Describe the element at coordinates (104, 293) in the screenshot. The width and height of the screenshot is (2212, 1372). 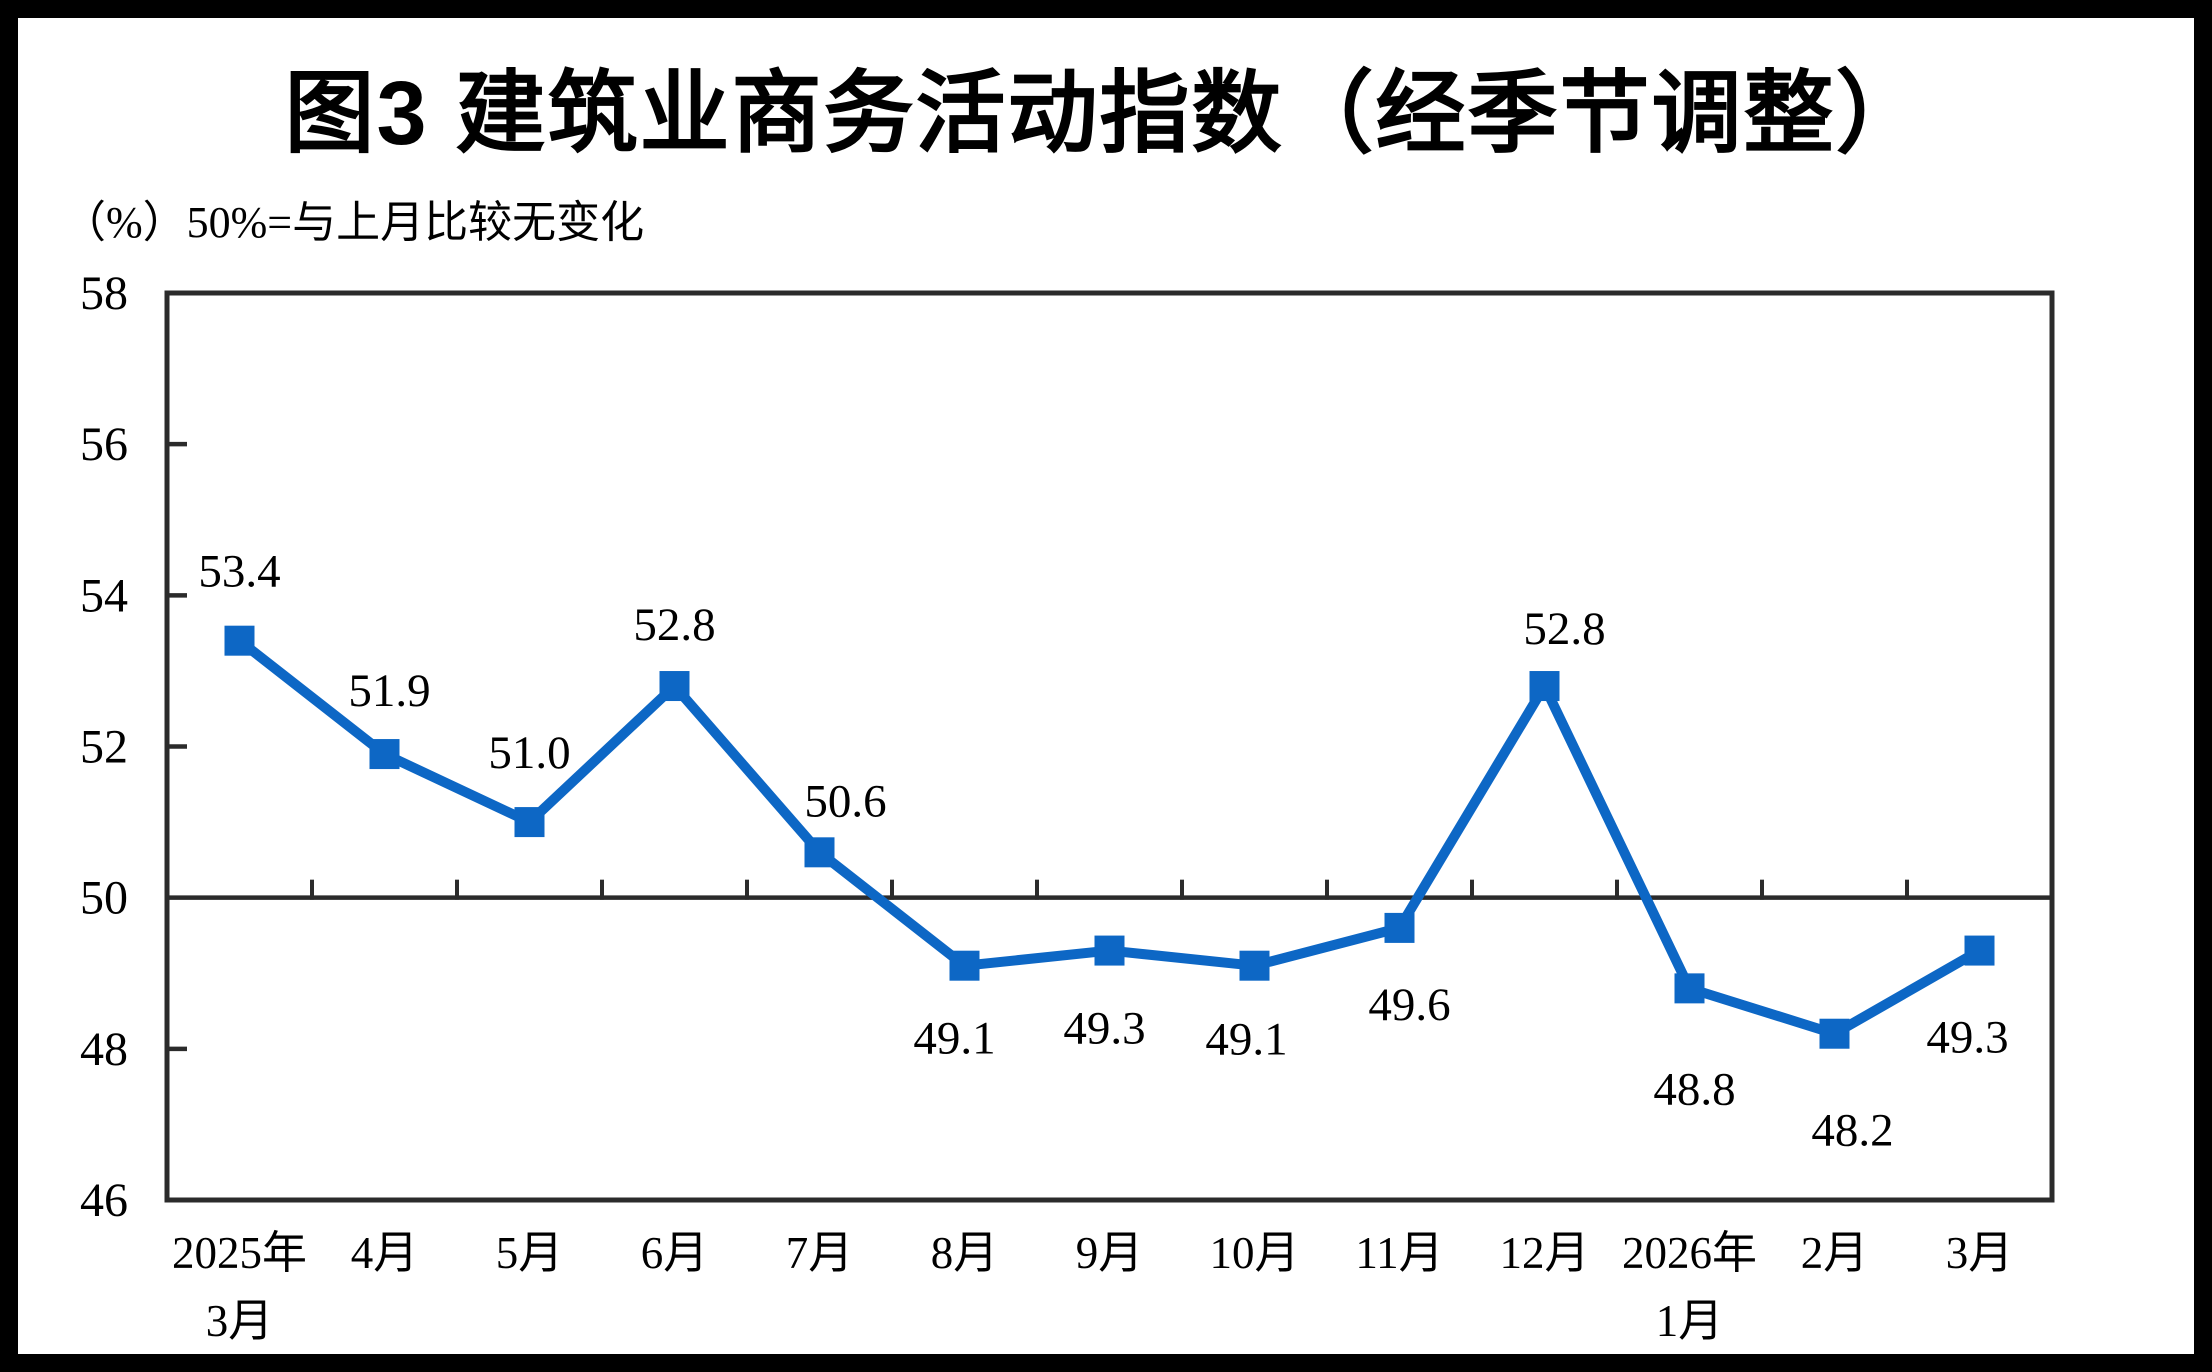
I see `y-tick-label: 58` at that location.